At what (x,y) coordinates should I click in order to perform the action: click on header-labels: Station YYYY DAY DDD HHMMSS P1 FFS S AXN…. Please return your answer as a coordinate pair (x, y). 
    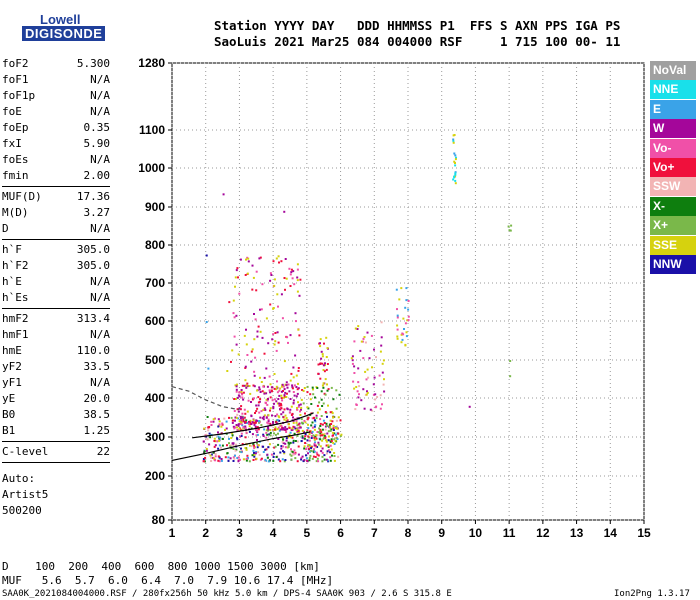
    Looking at the image, I should click on (417, 25).